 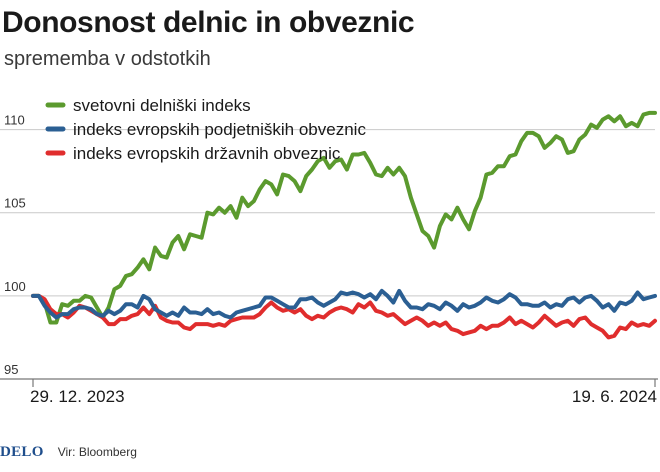 What do you see at coordinates (219, 129) in the screenshot?
I see `legend-label-1: indeks evropskih podjetniških obveznic` at bounding box center [219, 129].